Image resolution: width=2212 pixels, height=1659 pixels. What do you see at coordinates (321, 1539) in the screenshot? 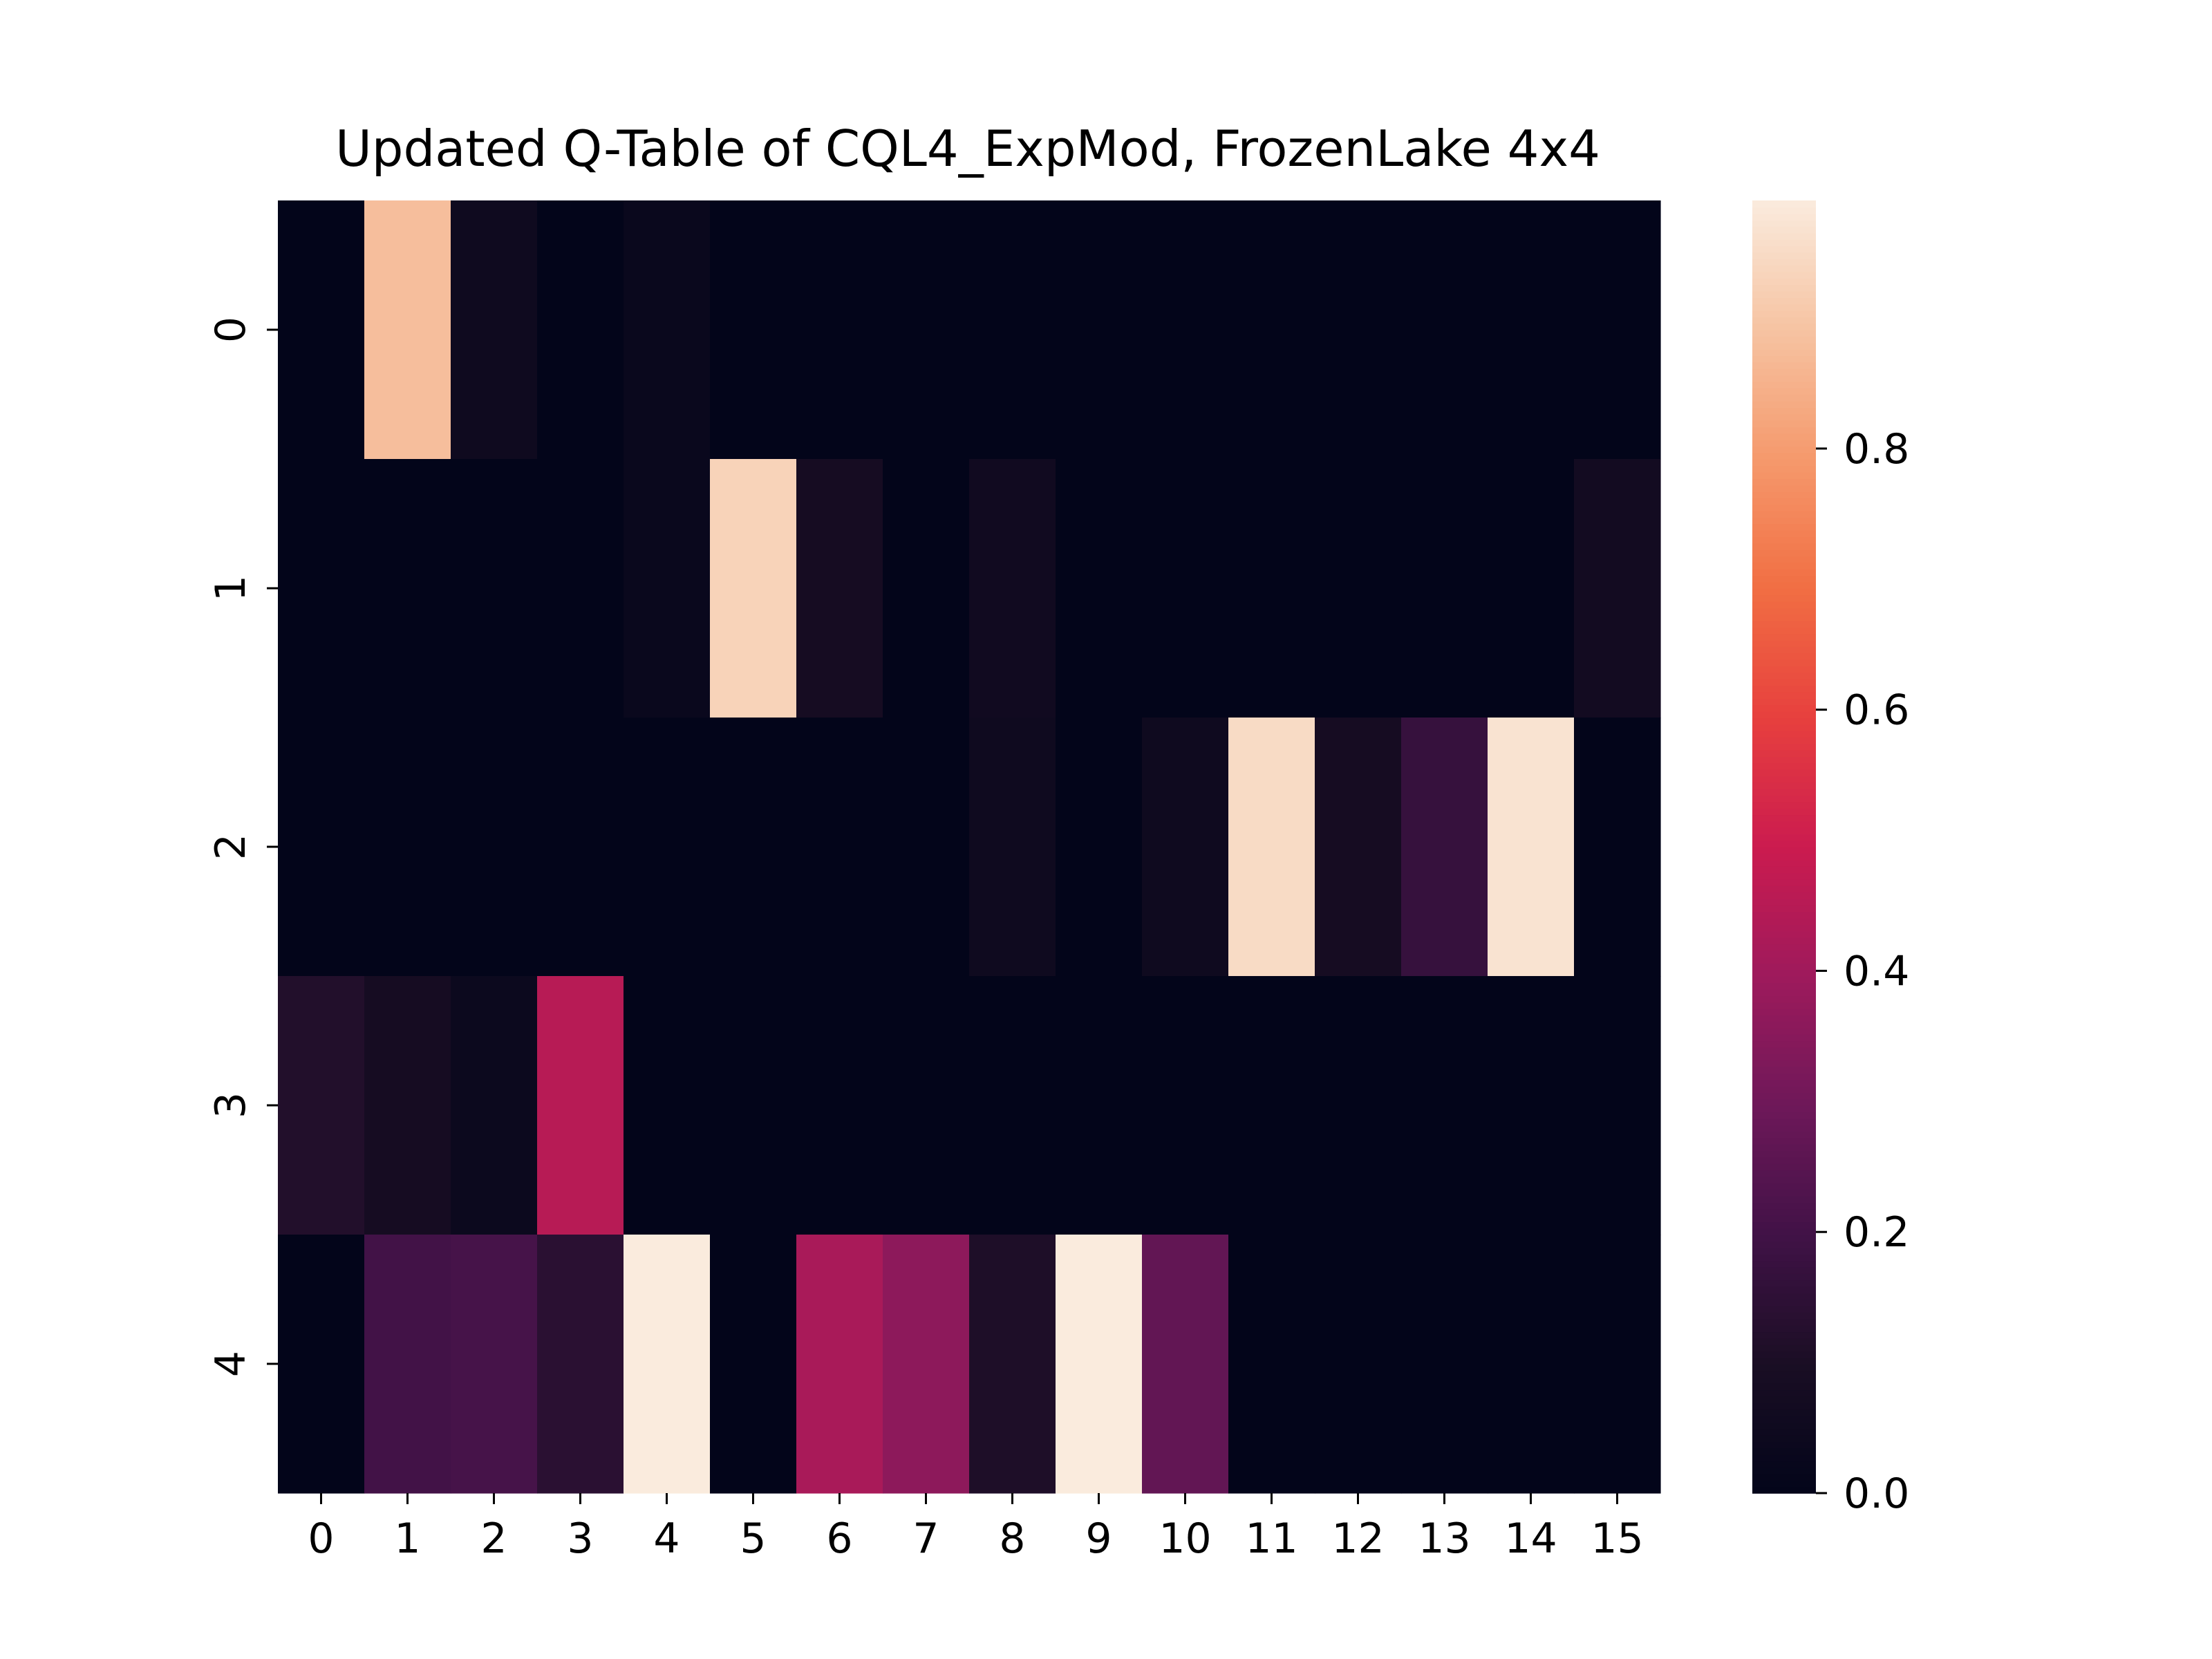
I see `x-tick-label: 0` at bounding box center [321, 1539].